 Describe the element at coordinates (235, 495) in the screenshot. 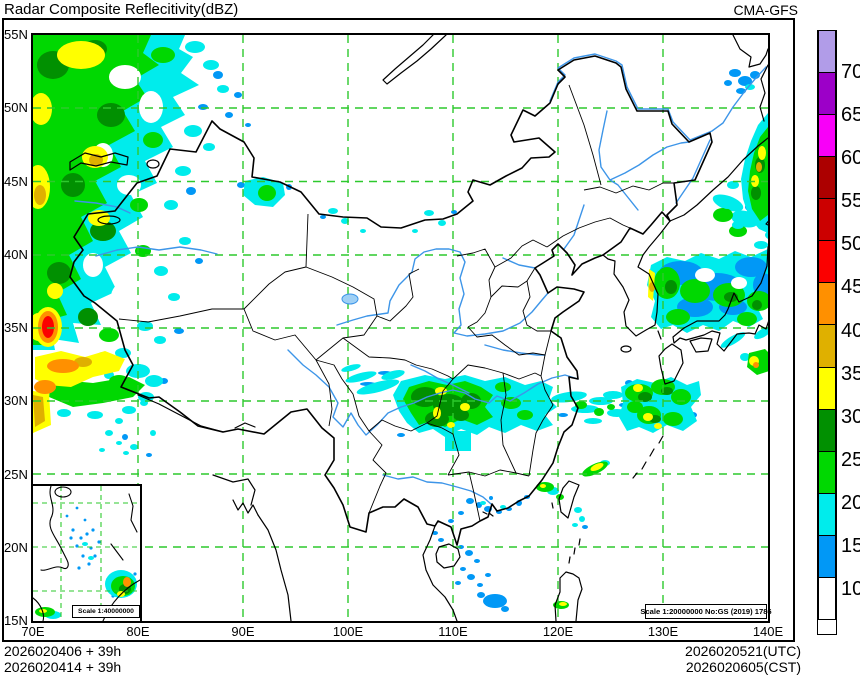

I see `bengal-coast` at that location.